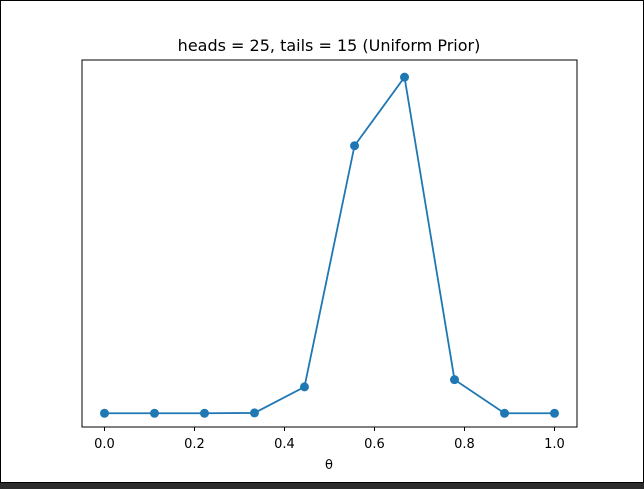 The width and height of the screenshot is (644, 489). I want to click on x-tick-label: 0.8, so click(464, 444).